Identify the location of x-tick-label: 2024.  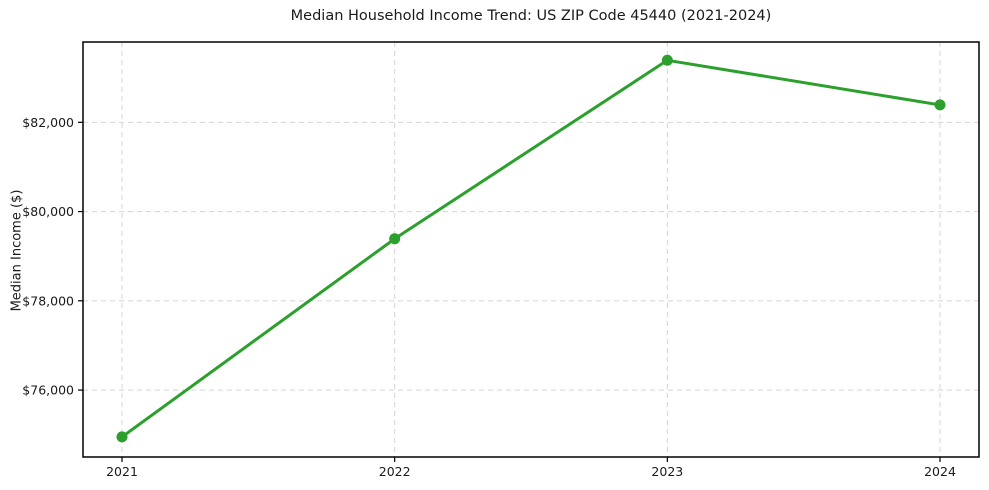
(940, 471).